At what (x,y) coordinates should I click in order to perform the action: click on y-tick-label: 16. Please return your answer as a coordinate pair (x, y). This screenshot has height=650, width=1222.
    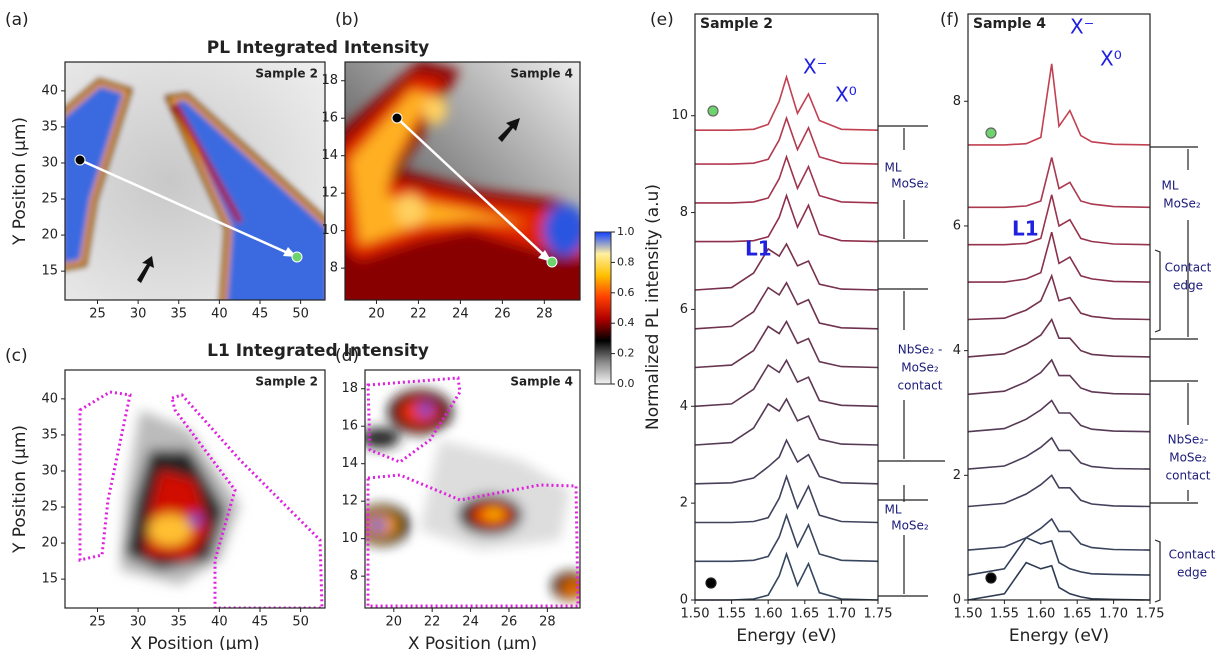
    Looking at the image, I should click on (349, 426).